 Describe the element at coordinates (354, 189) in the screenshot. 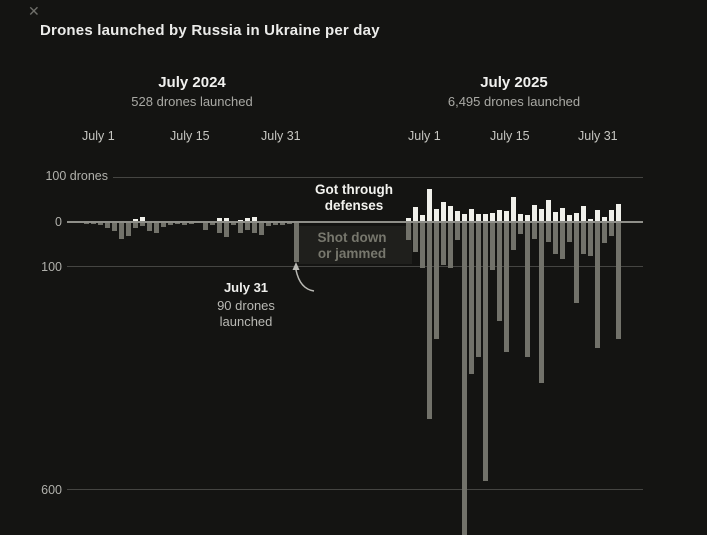

I see `legend-got-through-line1: Got through` at that location.